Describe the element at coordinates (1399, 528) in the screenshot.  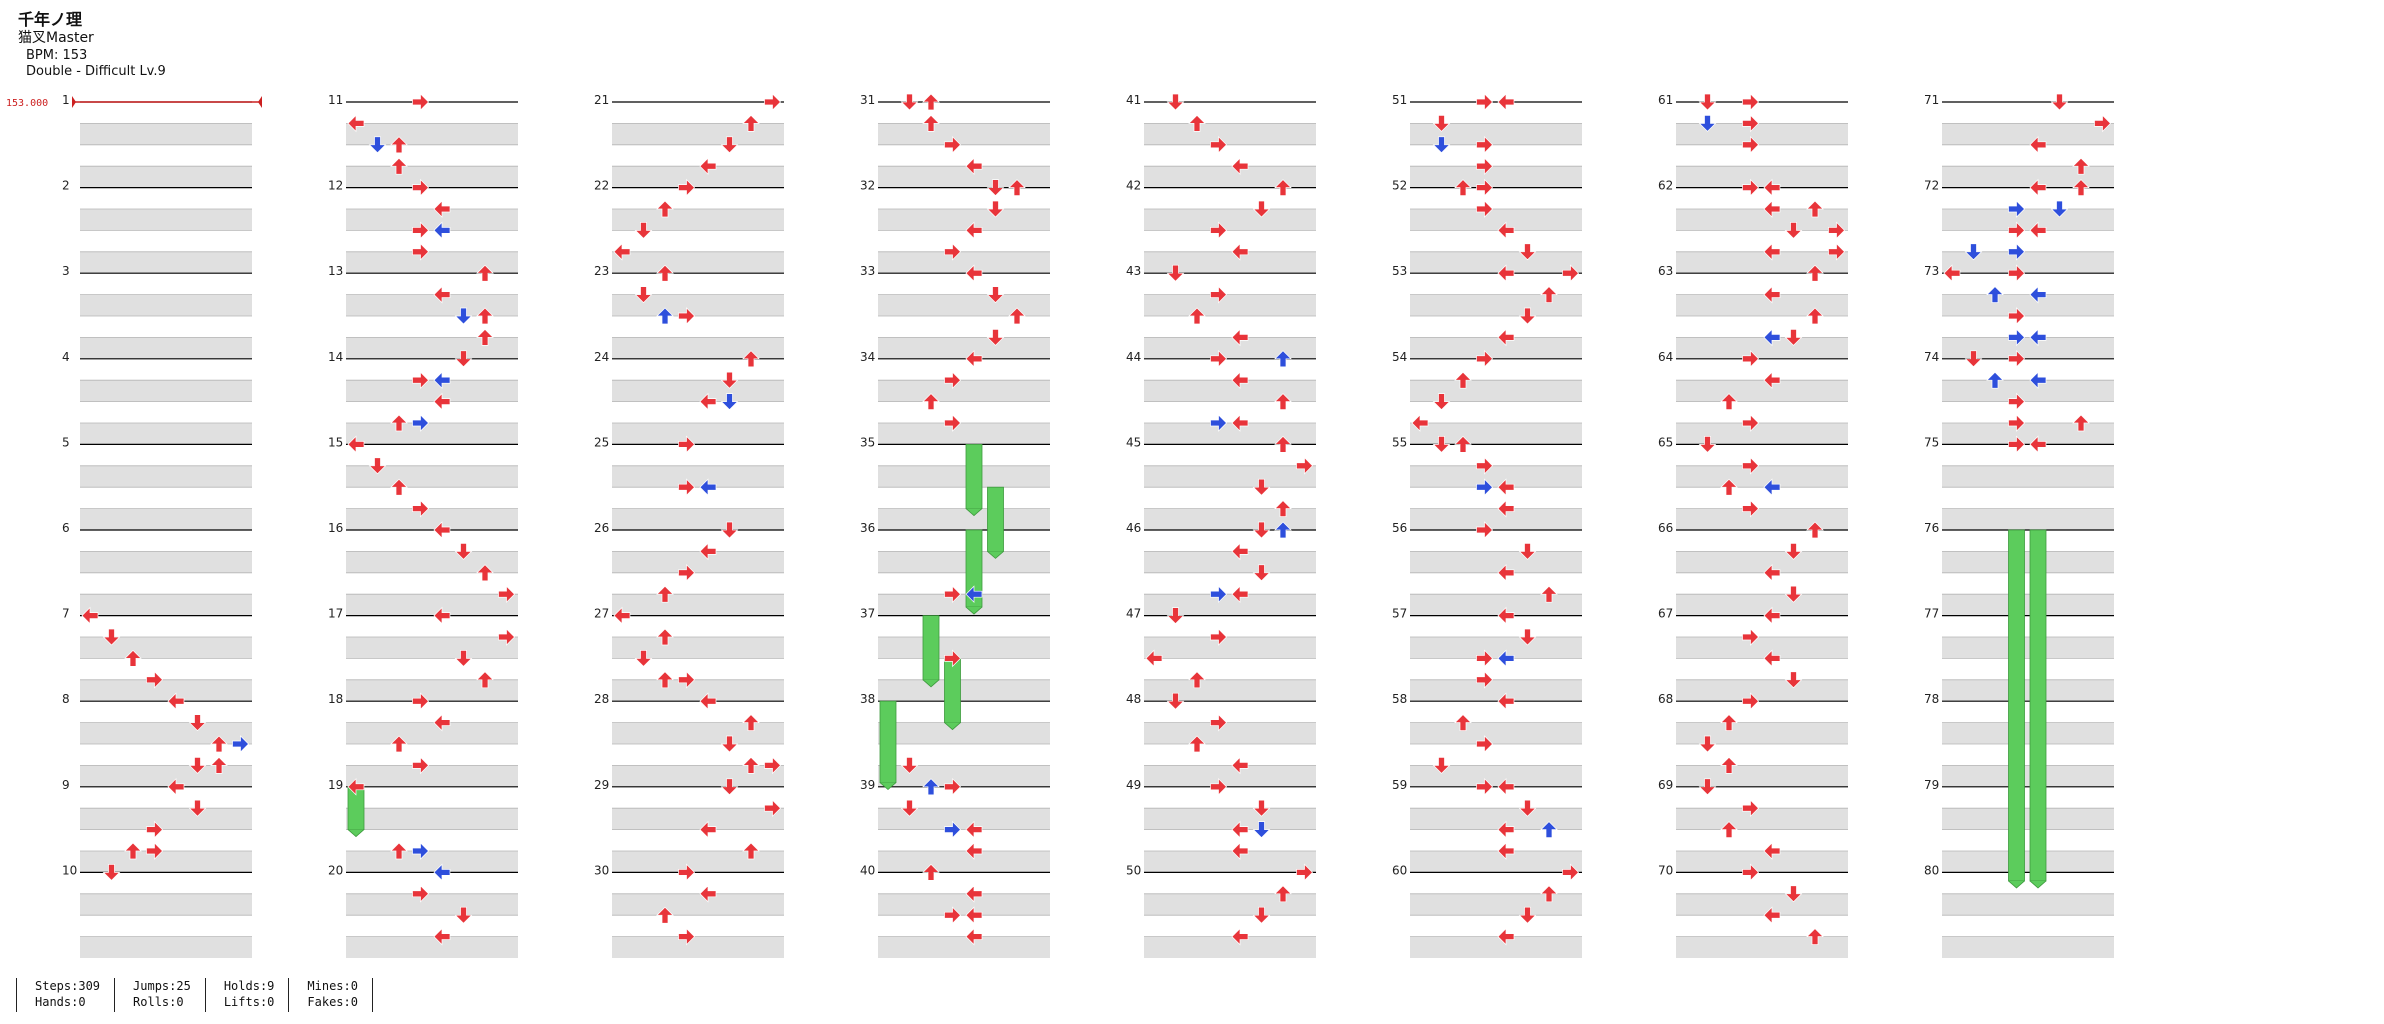
I see `measure-number: 56` at that location.